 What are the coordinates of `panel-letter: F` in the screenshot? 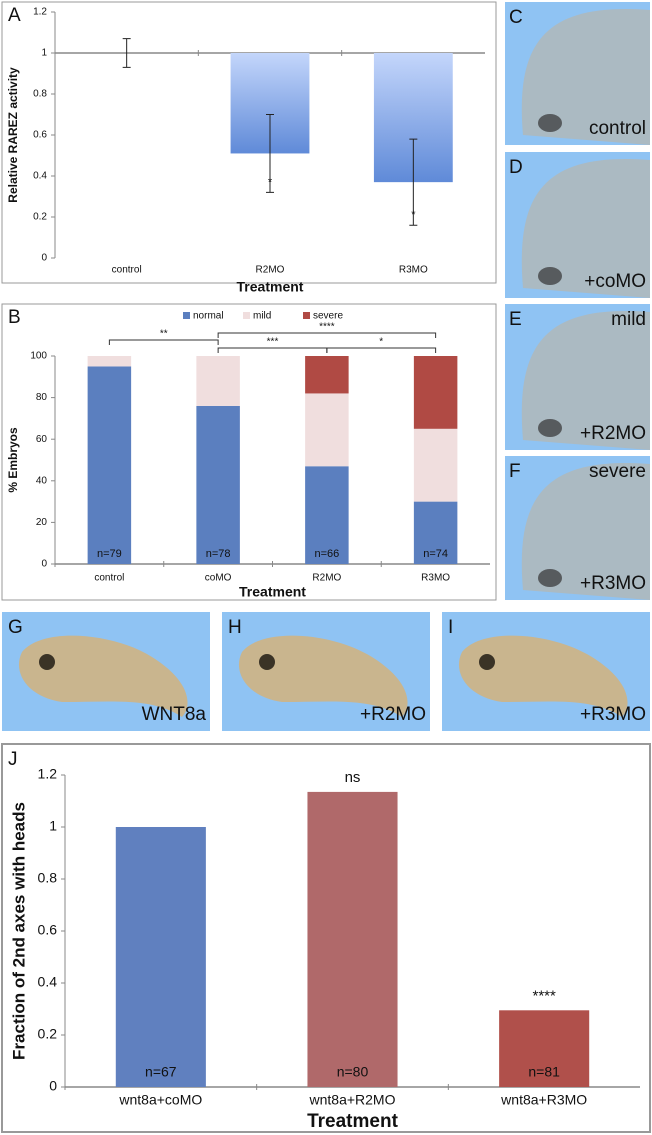 It's located at (515, 471).